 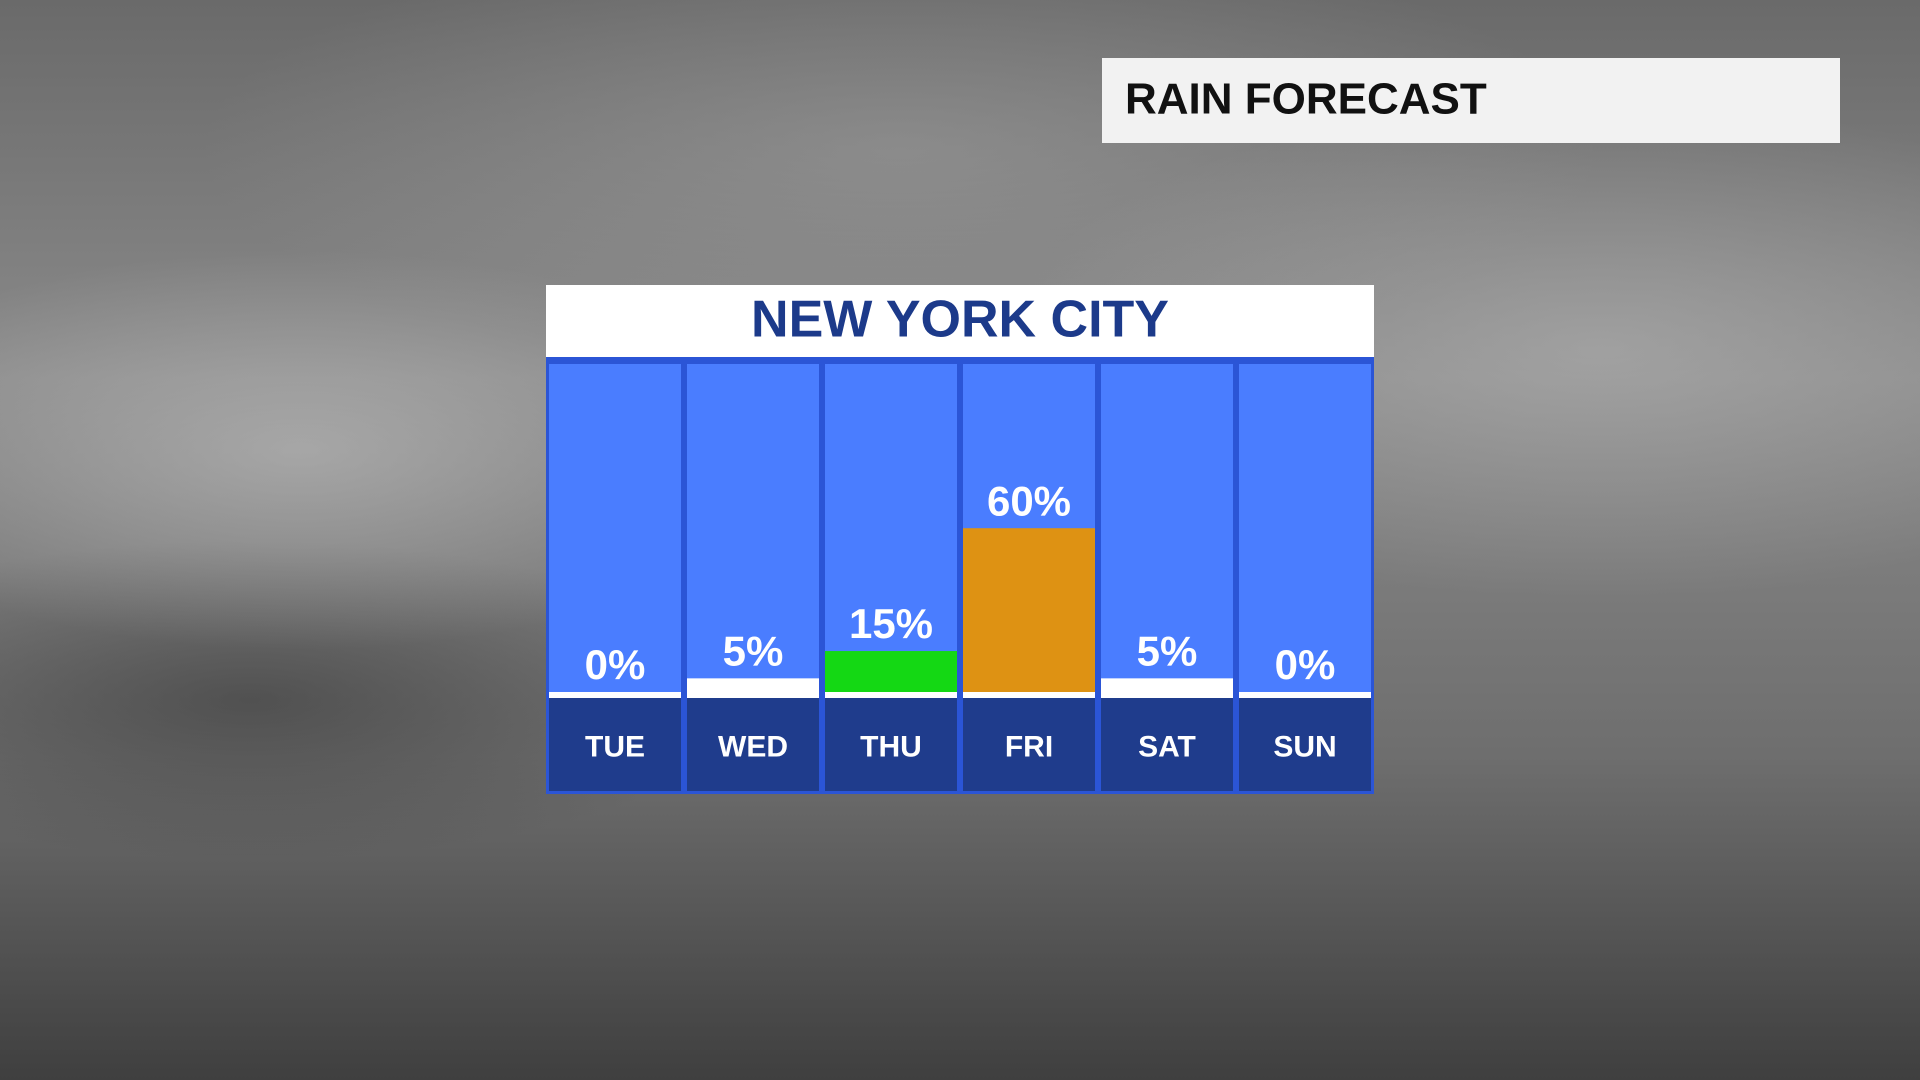 I want to click on x-tick-label: THU, so click(x=891, y=746).